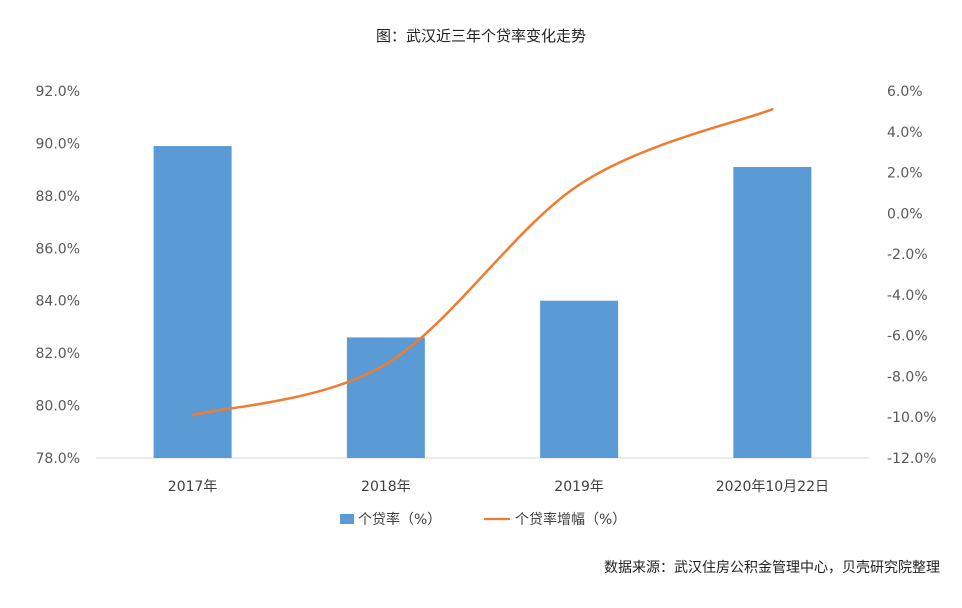  I want to click on y-right-tick-label: 2.0%, so click(905, 174).